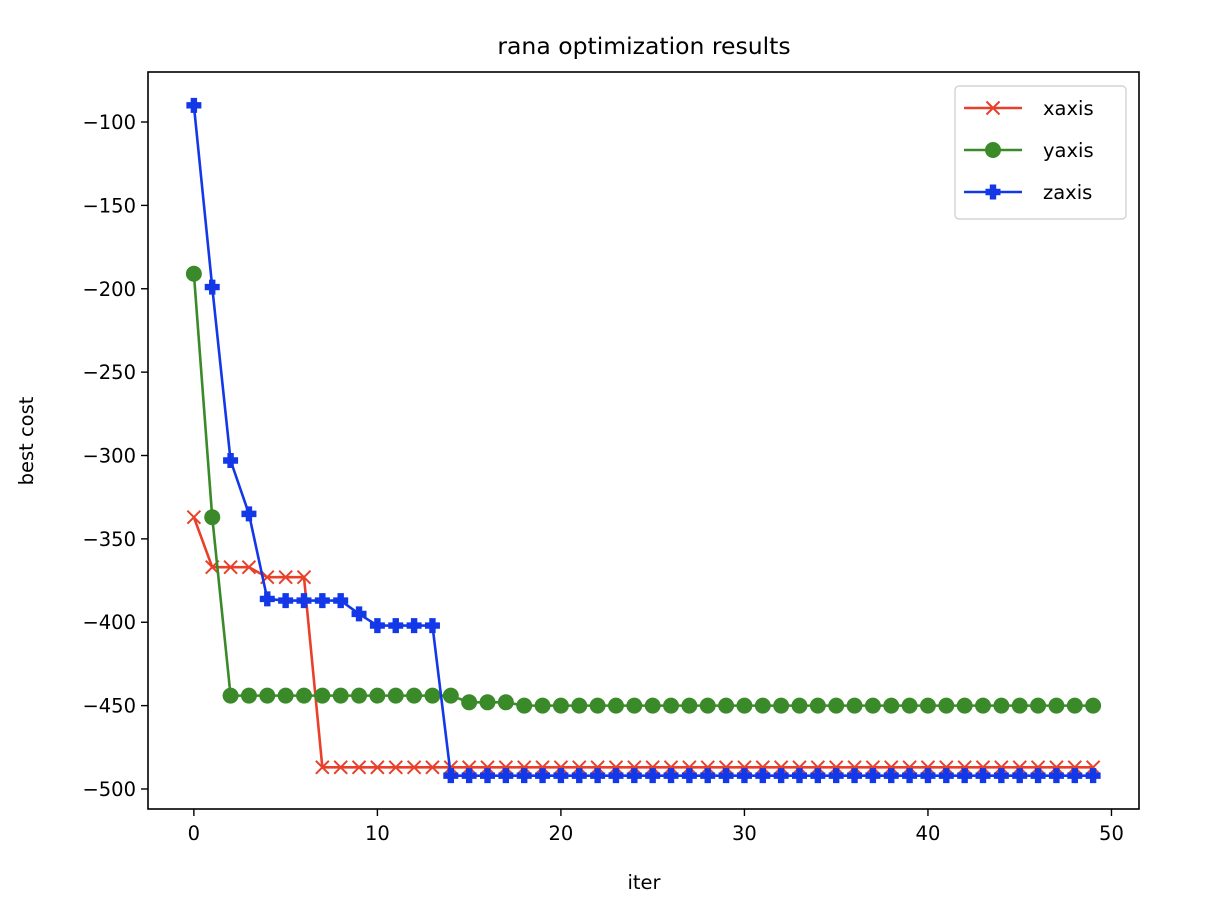  Describe the element at coordinates (1068, 108) in the screenshot. I see `legend-label-xaxis: xaxis` at that location.